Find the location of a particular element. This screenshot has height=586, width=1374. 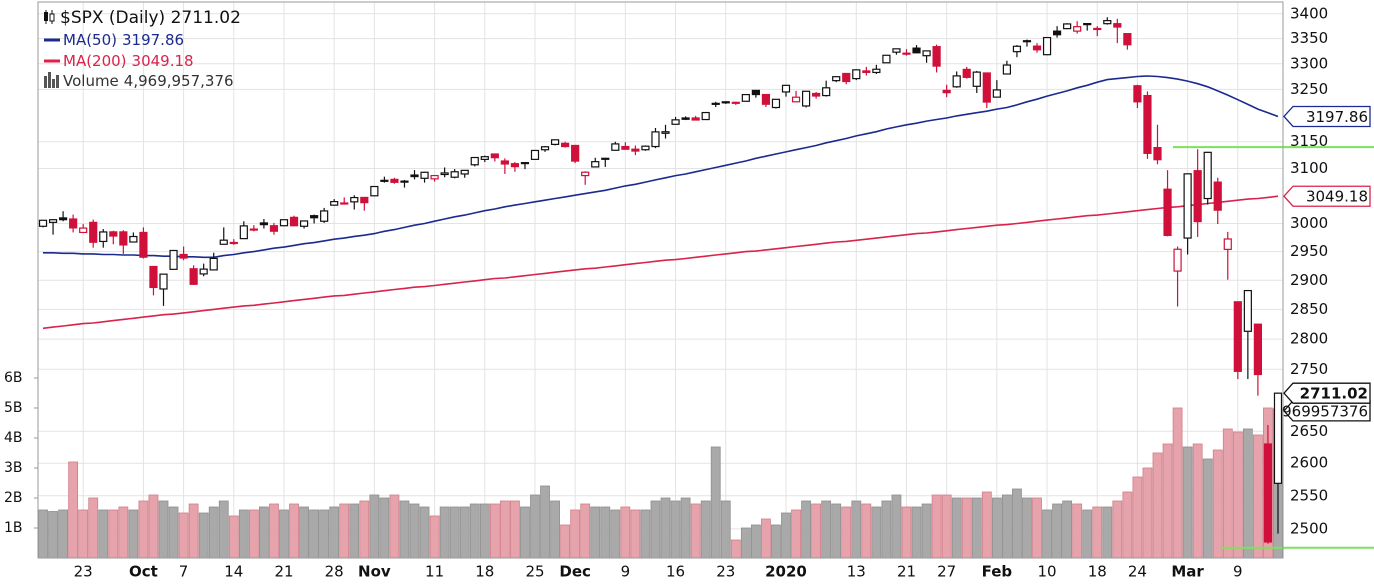

x-tick-label: Oct is located at coordinates (143, 572).